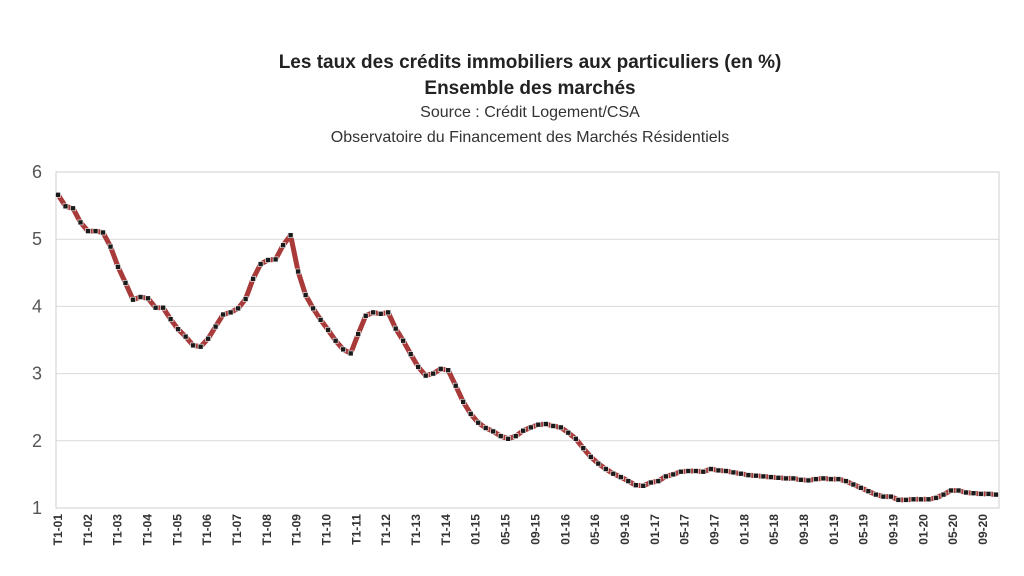 This screenshot has width=1024, height=576. What do you see at coordinates (529, 88) in the screenshot?
I see `chart-subtitle: Ensemble des marchés` at bounding box center [529, 88].